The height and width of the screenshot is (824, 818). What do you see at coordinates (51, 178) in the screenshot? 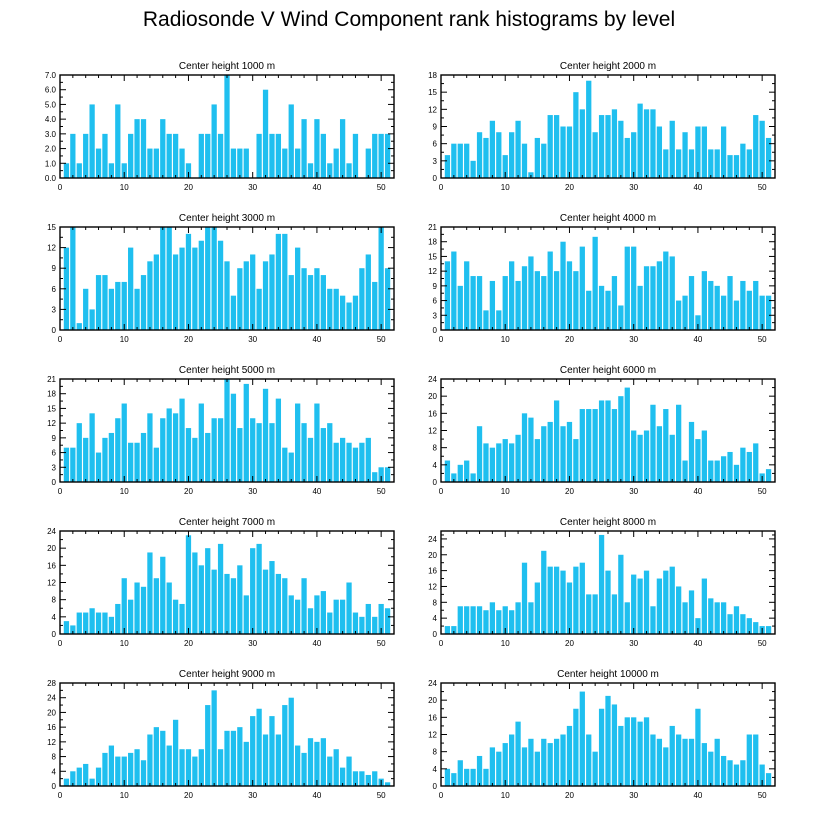
I see `y-tick-label: 0.0` at bounding box center [51, 178].